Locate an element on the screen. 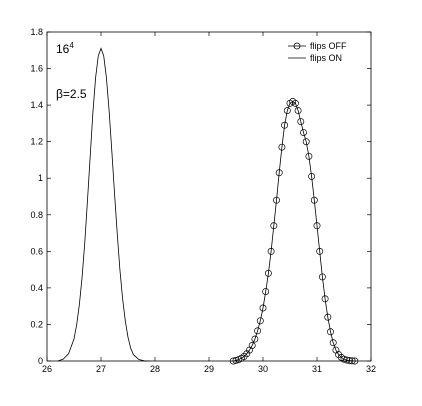 This screenshot has height=406, width=422. y-tick-label: 0.2 is located at coordinates (36, 324).